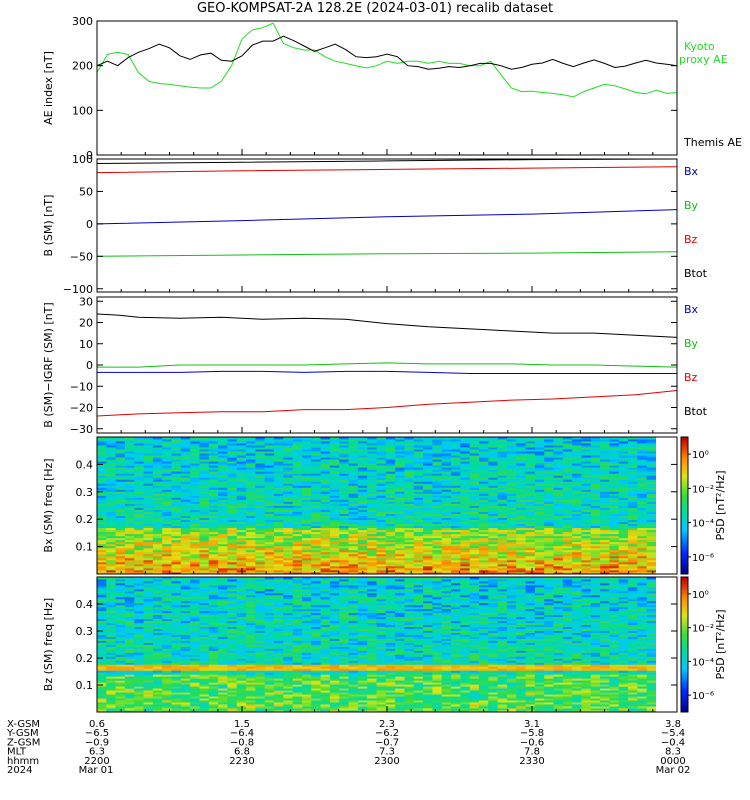 Image resolution: width=750 pixels, height=800 pixels. I want to click on legend-label: Themis AE, so click(712, 142).